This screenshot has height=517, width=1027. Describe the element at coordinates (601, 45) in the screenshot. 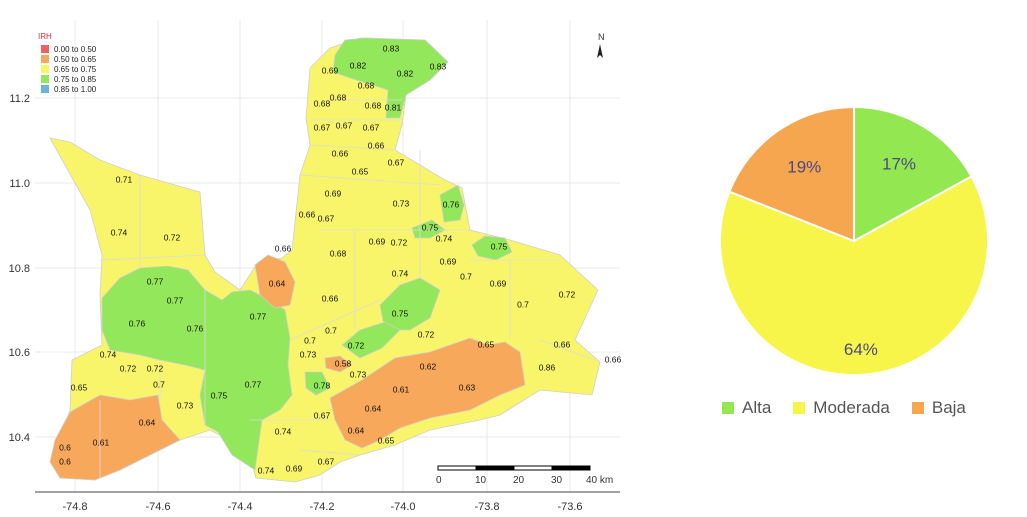

I see `north-arrow: N` at that location.